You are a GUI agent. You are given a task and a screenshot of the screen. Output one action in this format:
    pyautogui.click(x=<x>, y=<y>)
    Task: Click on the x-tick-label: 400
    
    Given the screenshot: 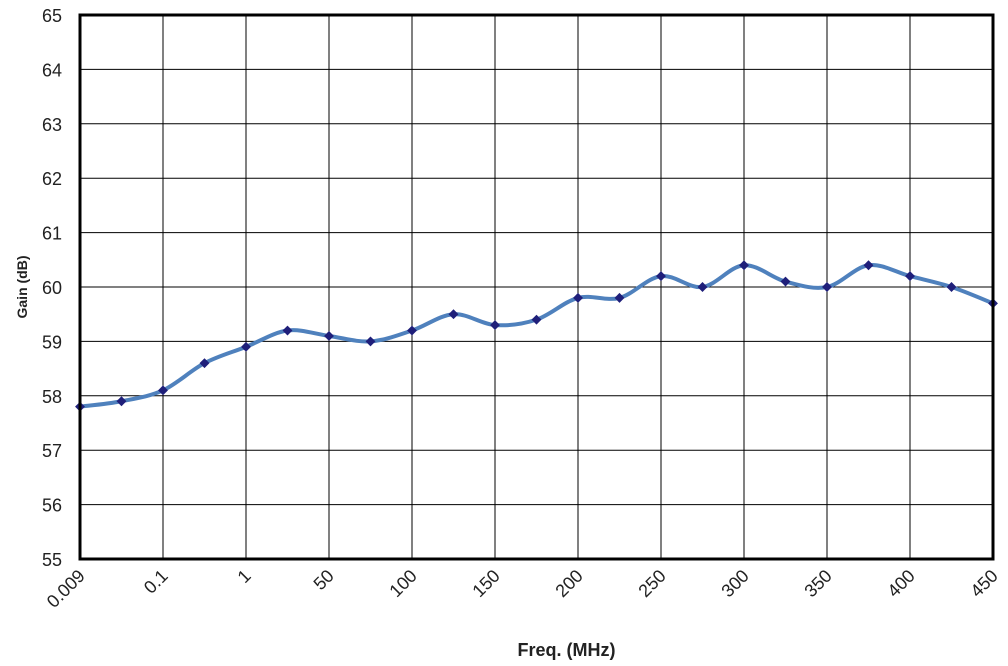 What is the action you would take?
    pyautogui.click(x=900, y=583)
    